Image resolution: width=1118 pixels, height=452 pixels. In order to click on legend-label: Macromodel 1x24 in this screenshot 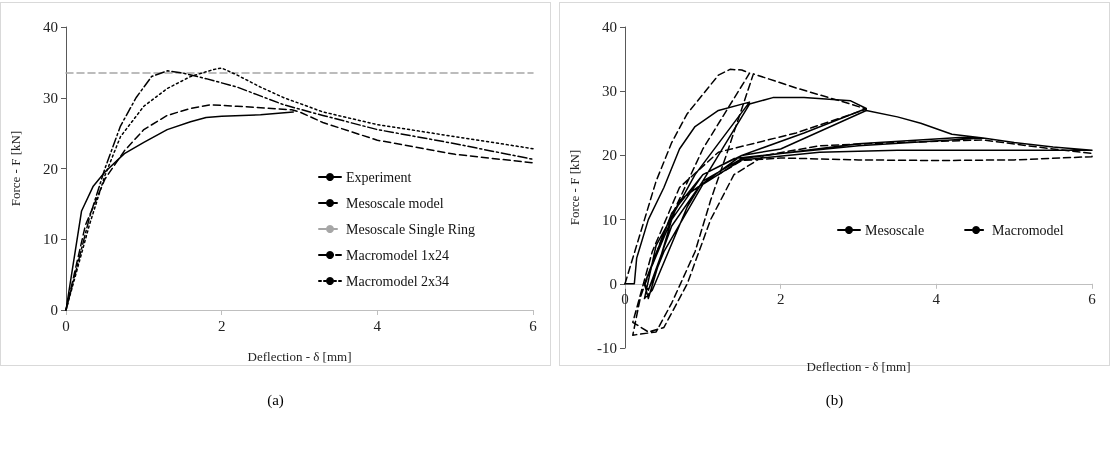, I will do `click(398, 255)`.